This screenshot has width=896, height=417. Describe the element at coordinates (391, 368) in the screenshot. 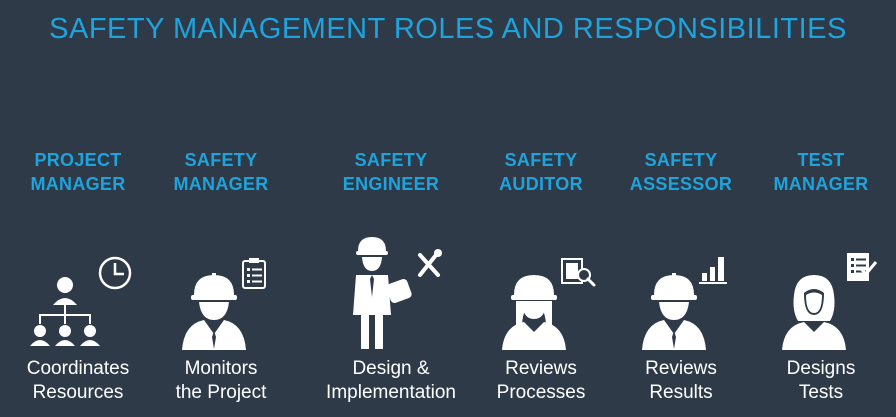

I see `role-desc-line1: Design &` at that location.